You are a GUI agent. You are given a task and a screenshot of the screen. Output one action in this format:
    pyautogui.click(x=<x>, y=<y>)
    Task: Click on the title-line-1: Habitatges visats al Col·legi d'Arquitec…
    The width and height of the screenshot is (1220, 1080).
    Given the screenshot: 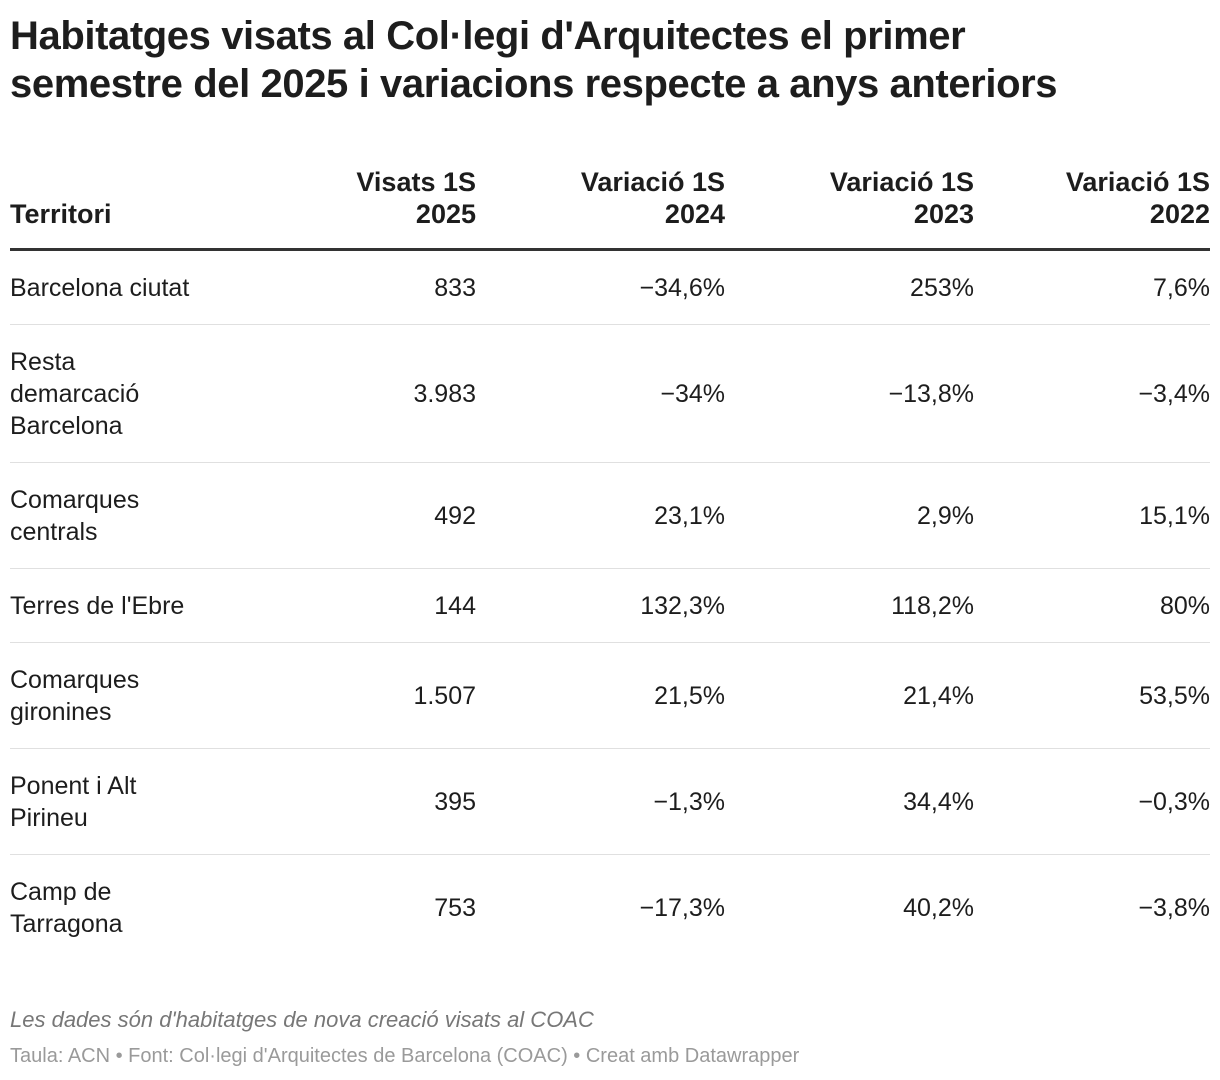 What is the action you would take?
    pyautogui.click(x=488, y=36)
    